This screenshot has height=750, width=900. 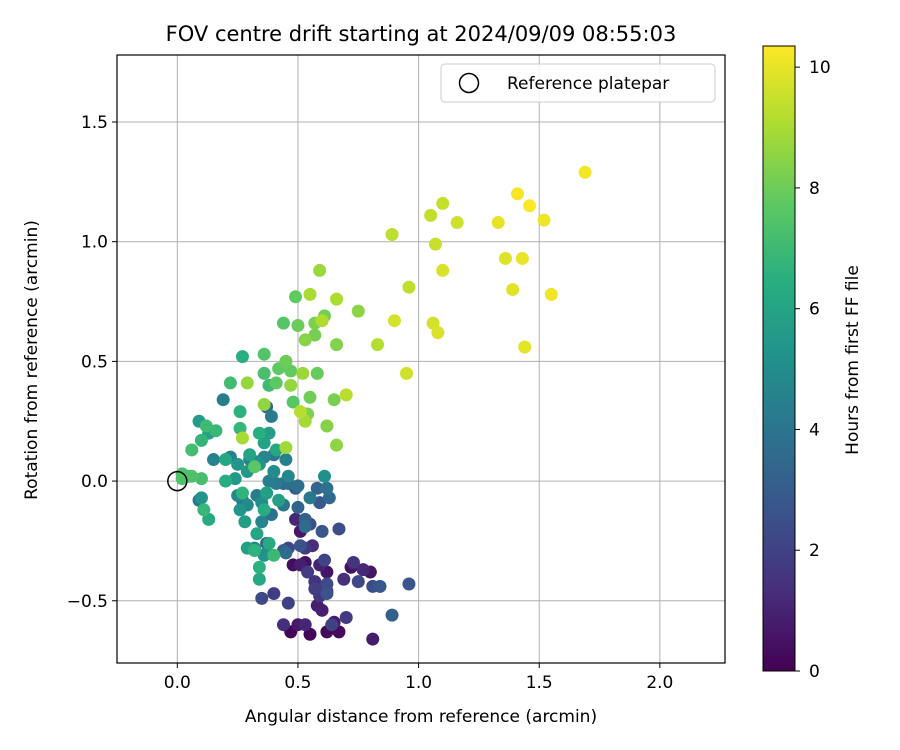 I want to click on x-tick-label: 1.5, so click(x=539, y=683).